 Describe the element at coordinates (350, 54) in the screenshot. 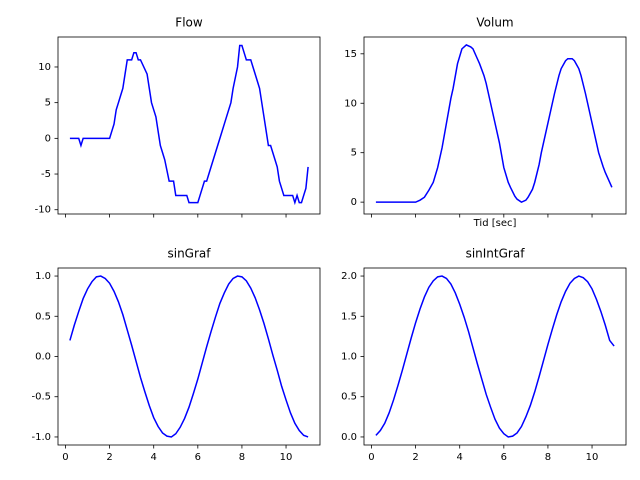

I see `y-tick-label: 15` at that location.